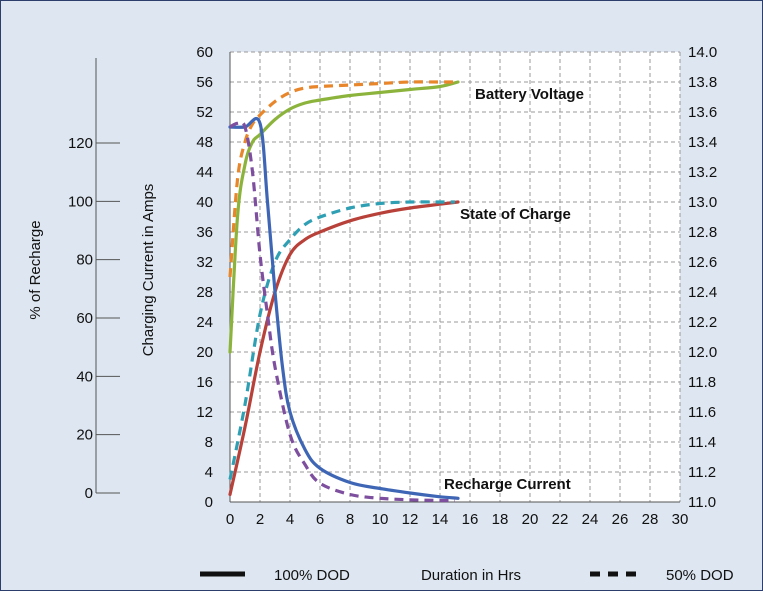 The height and width of the screenshot is (591, 763). Describe the element at coordinates (410, 519) in the screenshot. I see `x-tick-label: 12` at that location.